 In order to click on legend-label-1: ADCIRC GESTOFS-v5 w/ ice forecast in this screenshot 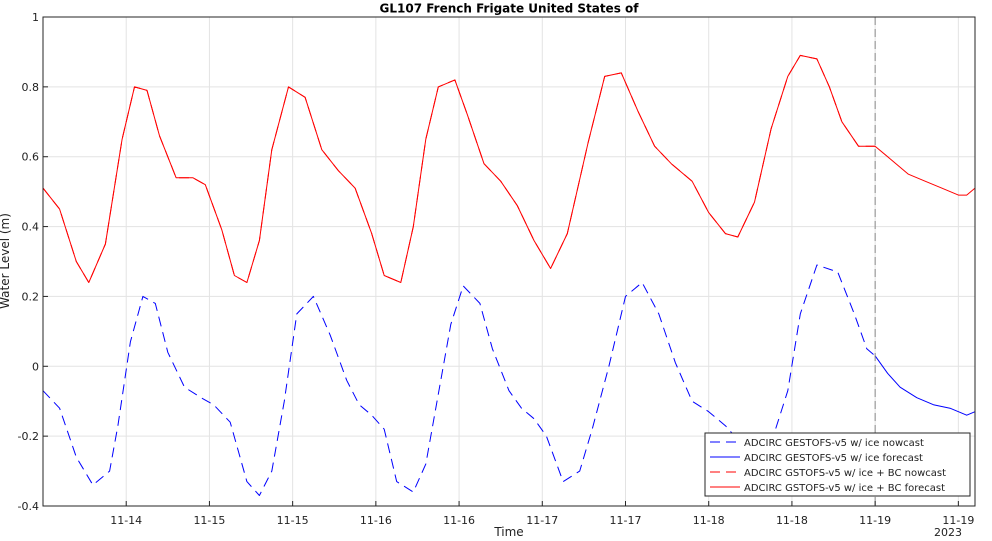, I will do `click(833, 458)`.